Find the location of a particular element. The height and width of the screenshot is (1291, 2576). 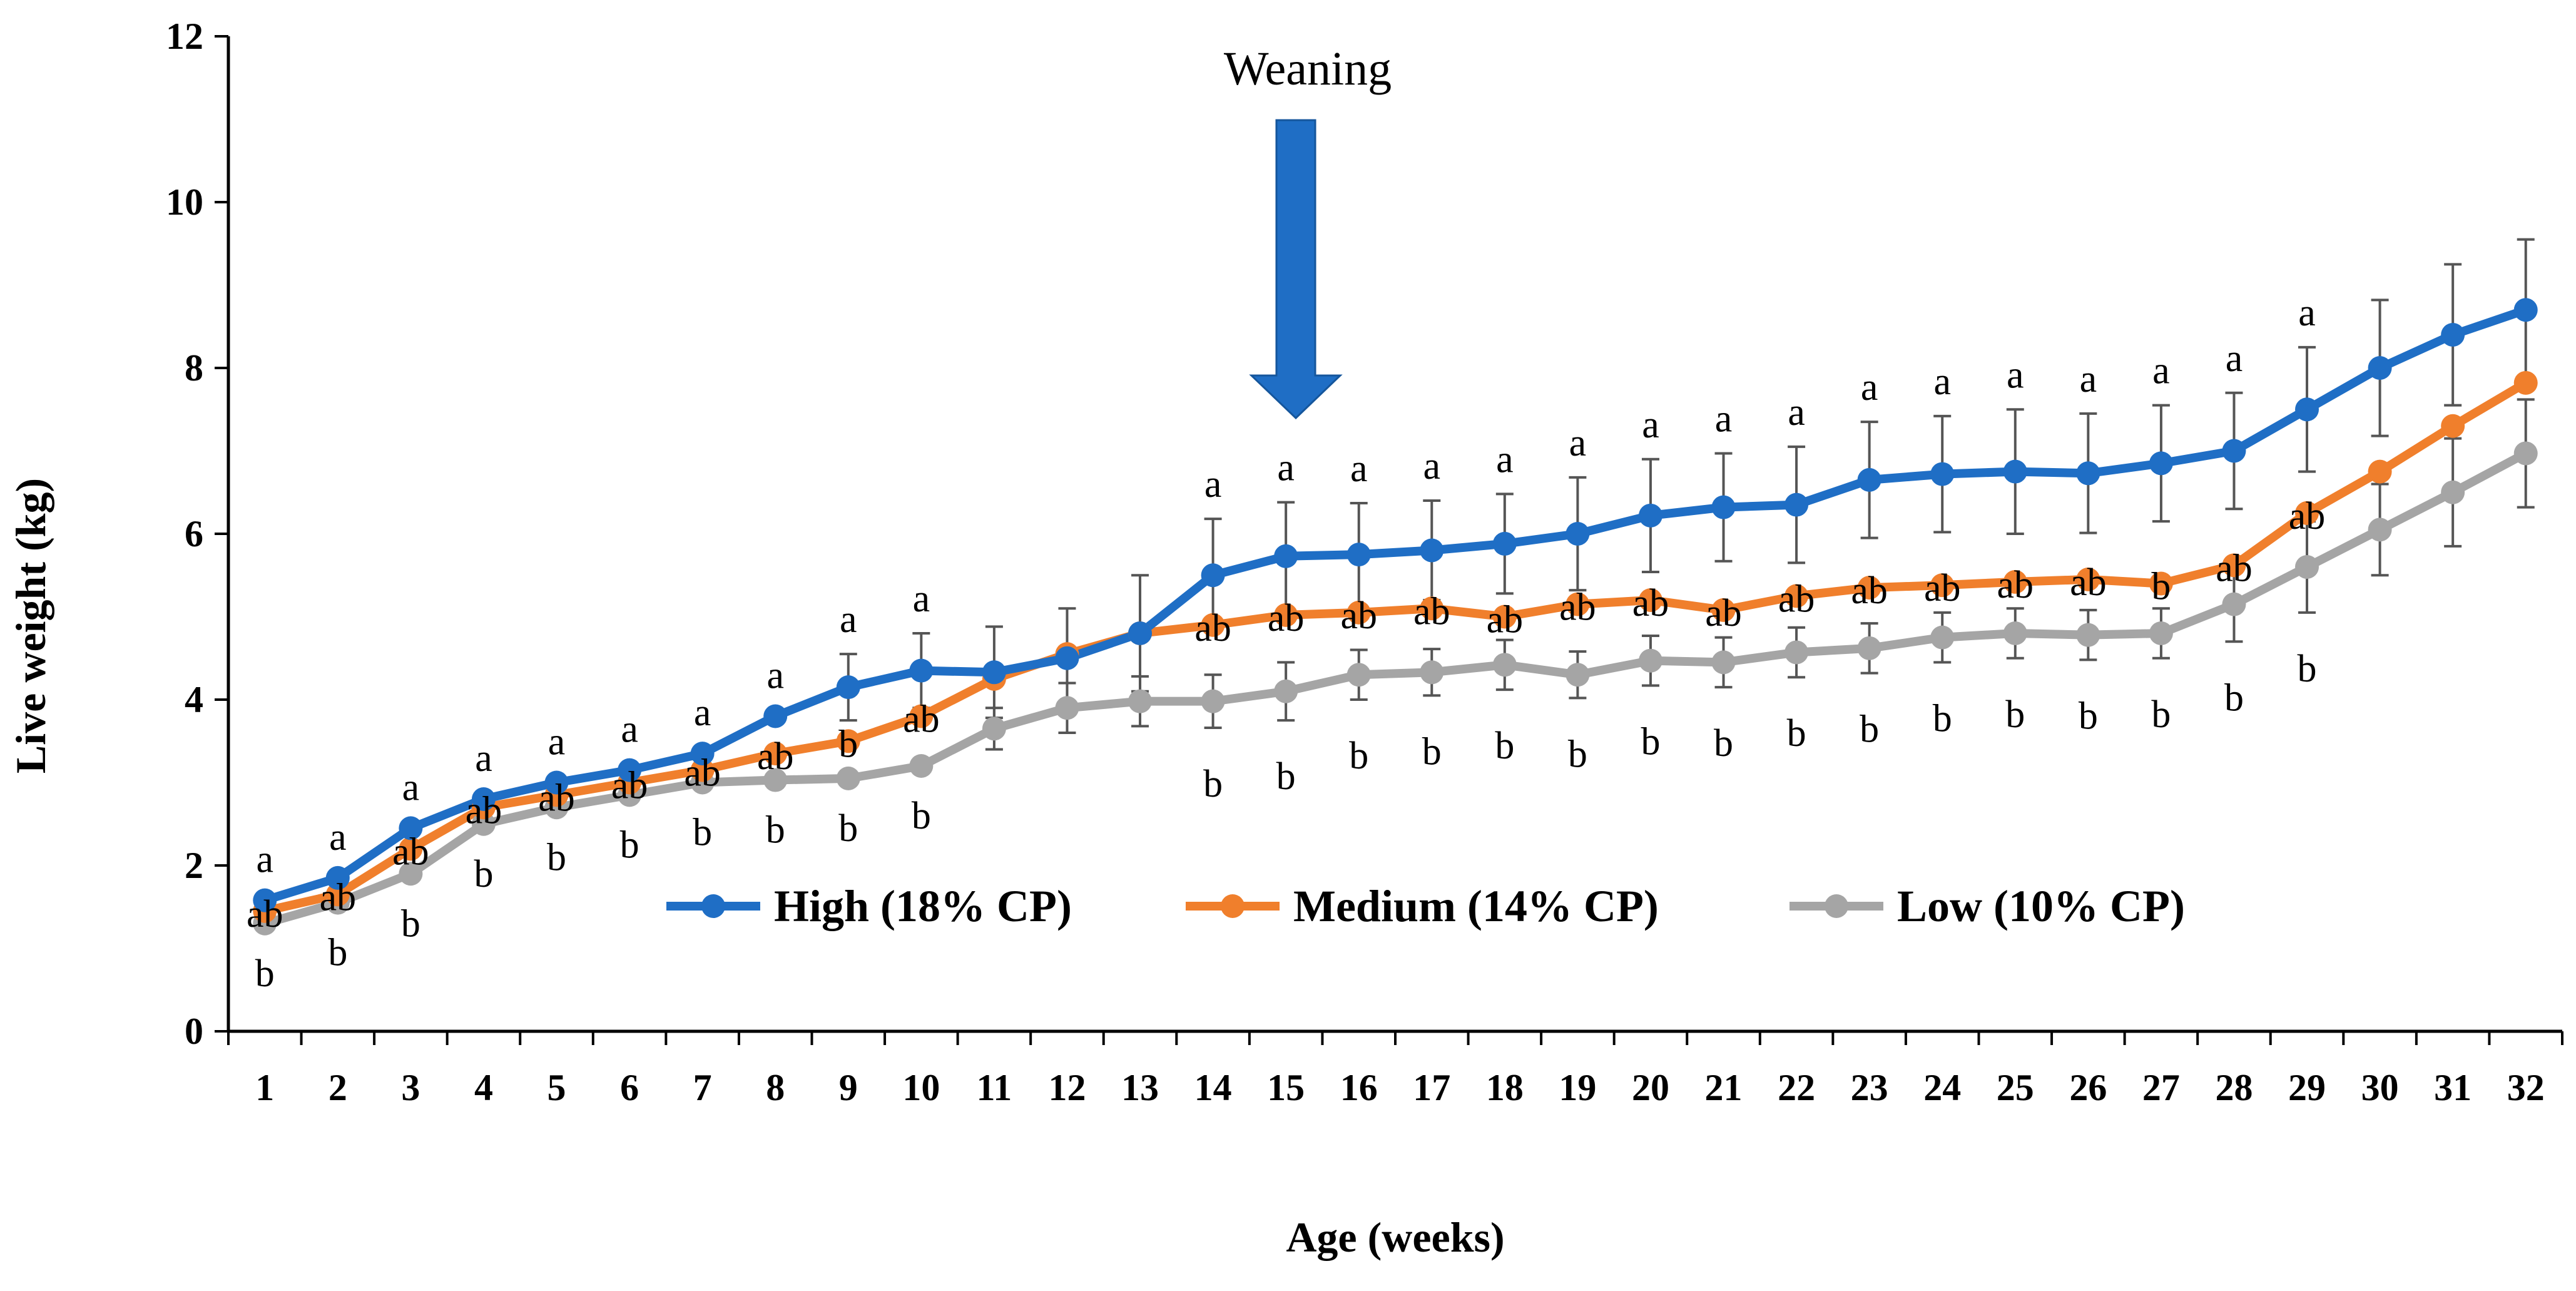

x-tick-label: 1 is located at coordinates (264, 1087).